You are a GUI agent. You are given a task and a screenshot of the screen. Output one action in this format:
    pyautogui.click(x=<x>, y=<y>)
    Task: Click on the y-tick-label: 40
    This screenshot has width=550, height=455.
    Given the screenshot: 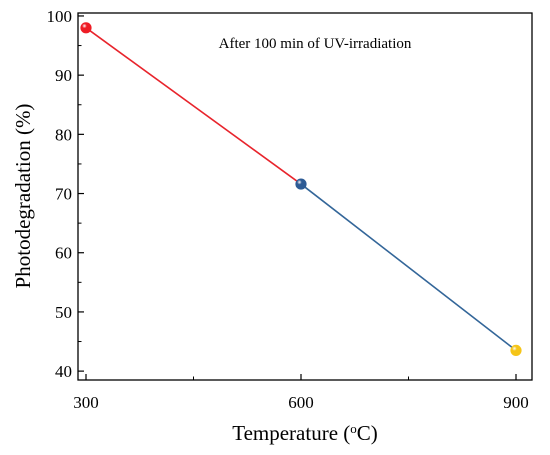 What is the action you would take?
    pyautogui.click(x=63, y=371)
    